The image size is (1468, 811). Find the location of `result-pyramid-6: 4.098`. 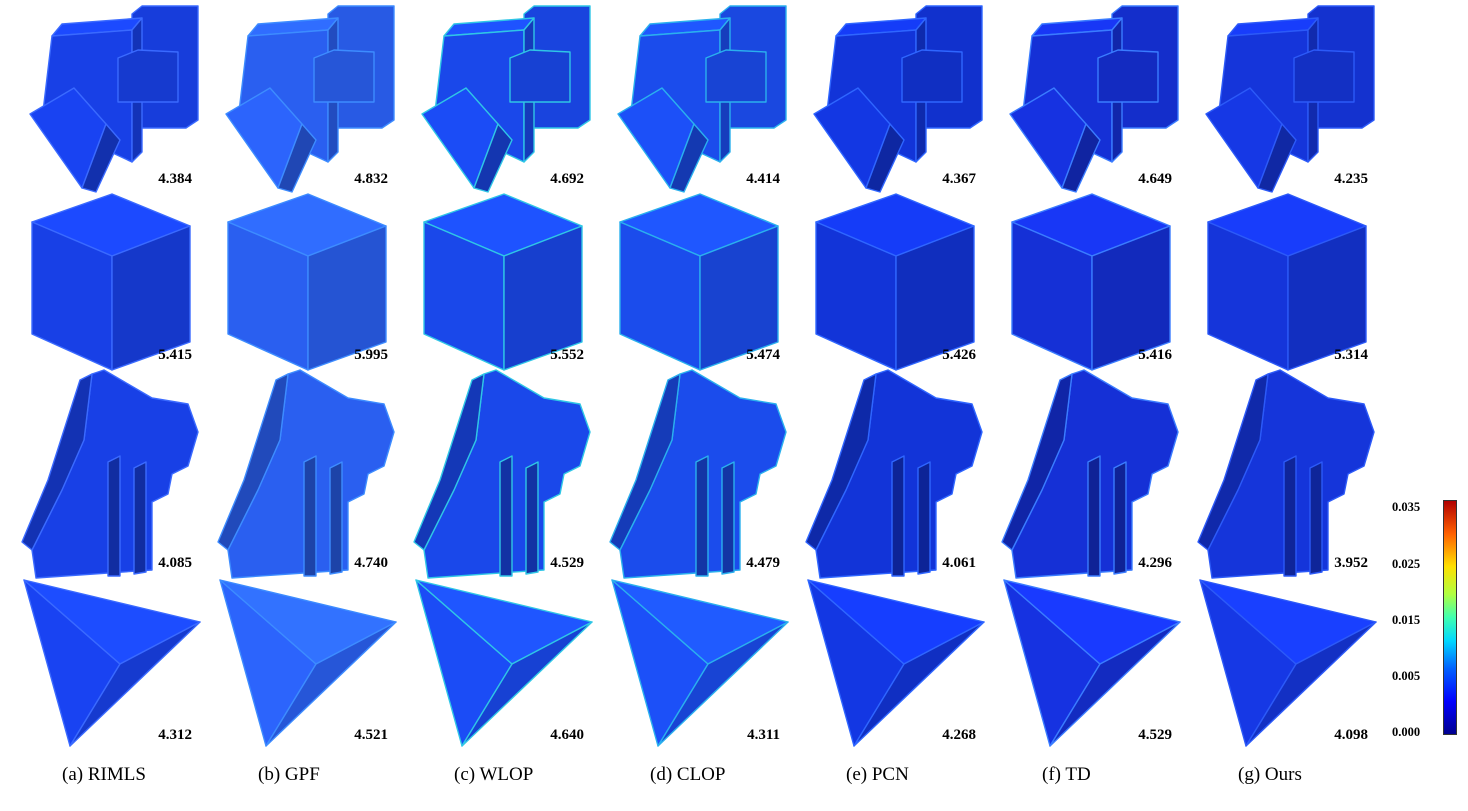

result-pyramid-6: 4.098 is located at coordinates (1287, 664).